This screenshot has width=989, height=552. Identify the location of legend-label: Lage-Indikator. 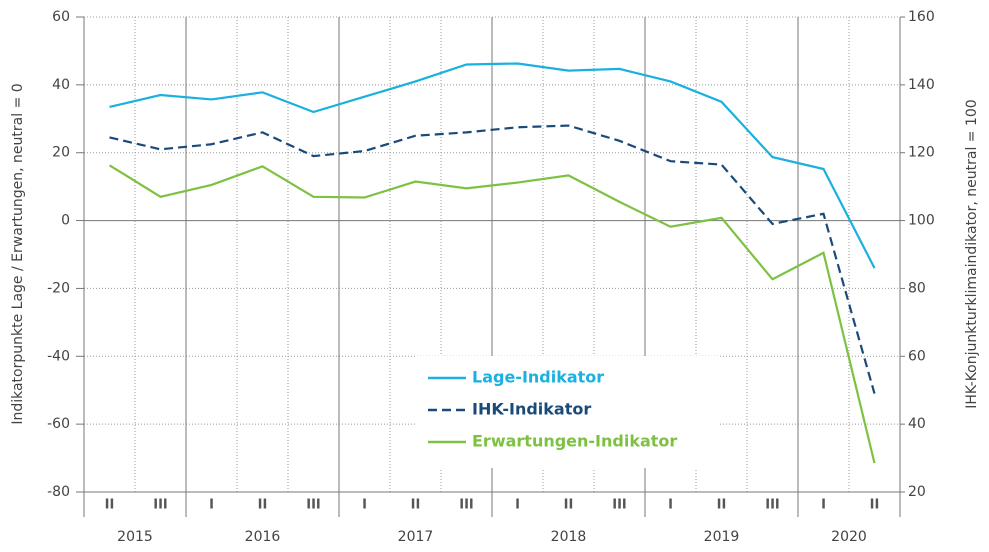
(538, 377).